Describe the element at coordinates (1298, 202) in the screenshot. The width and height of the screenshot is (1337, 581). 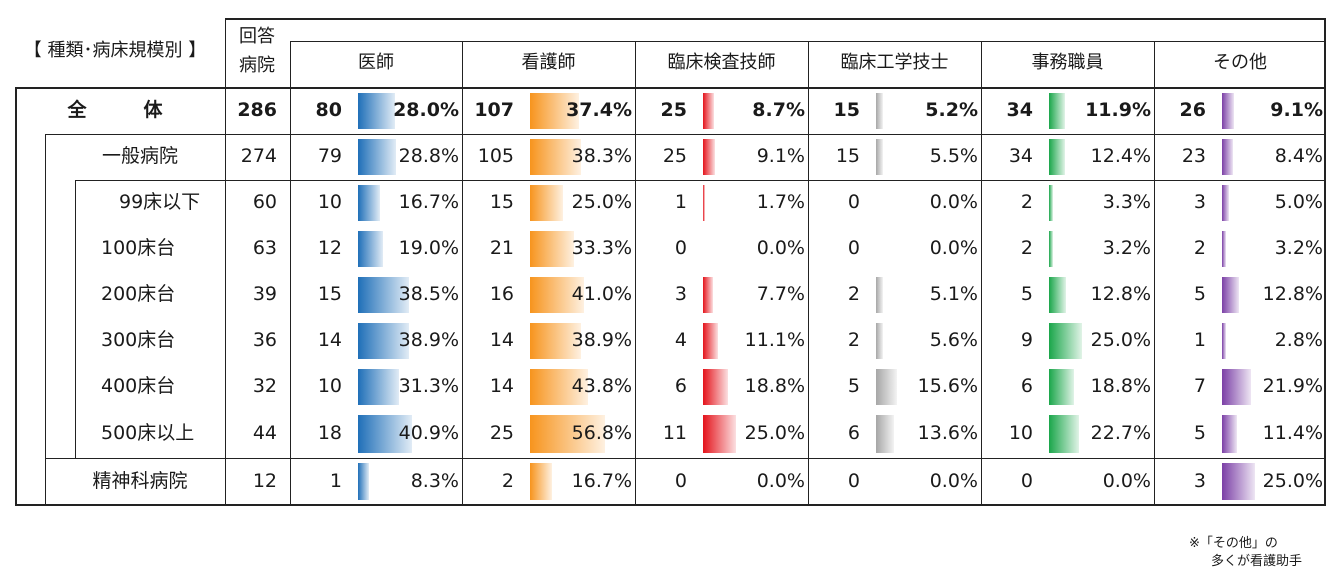
I see `percent-value: 5.0%` at that location.